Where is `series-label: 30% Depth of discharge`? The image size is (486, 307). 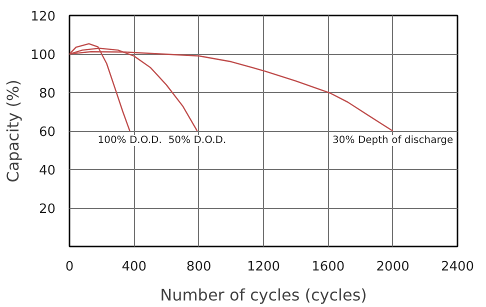 series-label: 30% Depth of discharge is located at coordinates (393, 140).